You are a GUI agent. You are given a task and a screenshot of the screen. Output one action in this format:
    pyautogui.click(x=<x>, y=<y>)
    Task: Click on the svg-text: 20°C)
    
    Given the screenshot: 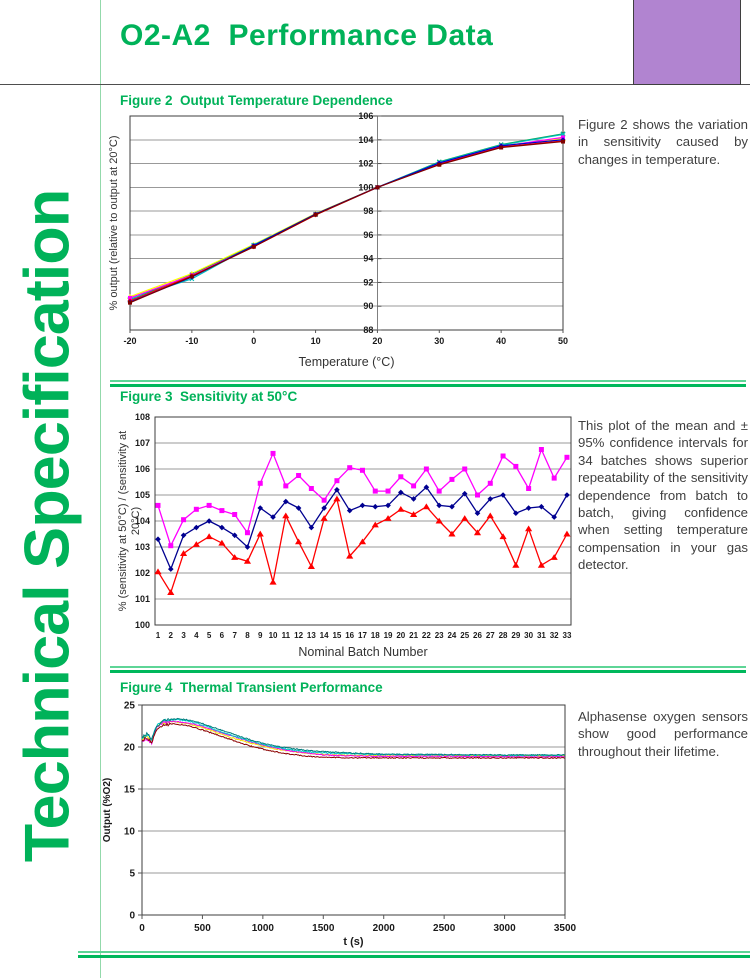 What is the action you would take?
    pyautogui.click(x=136, y=521)
    